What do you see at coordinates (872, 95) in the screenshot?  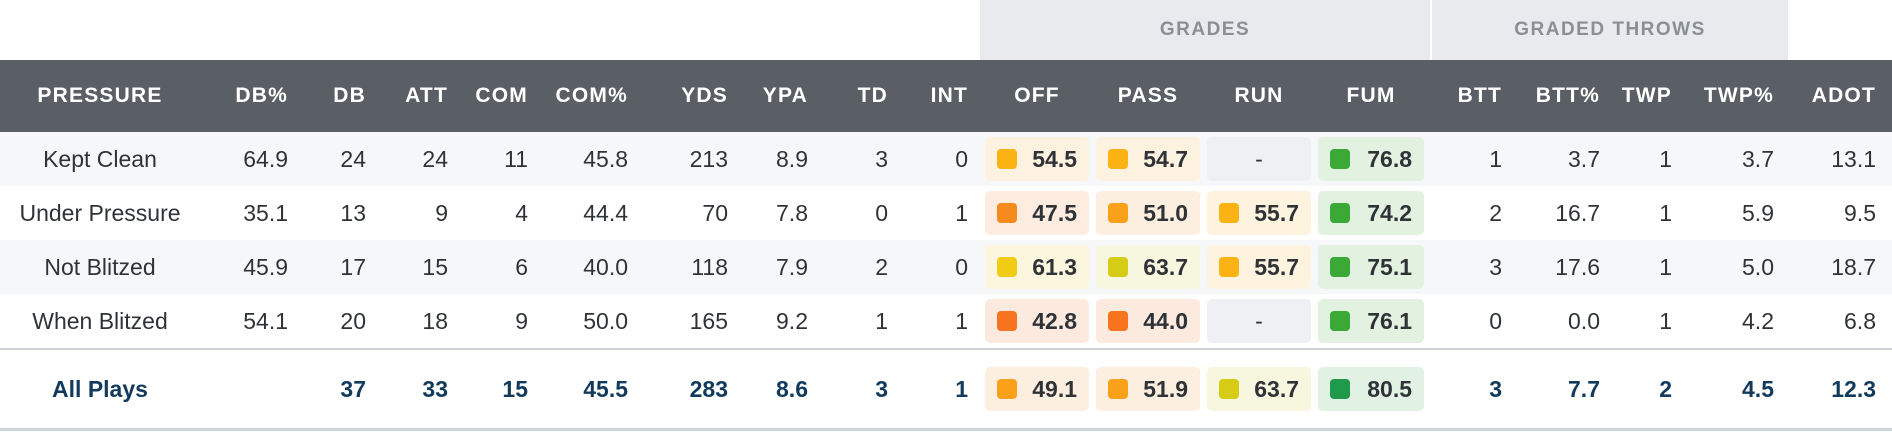 I see `column-header-td: TD` at bounding box center [872, 95].